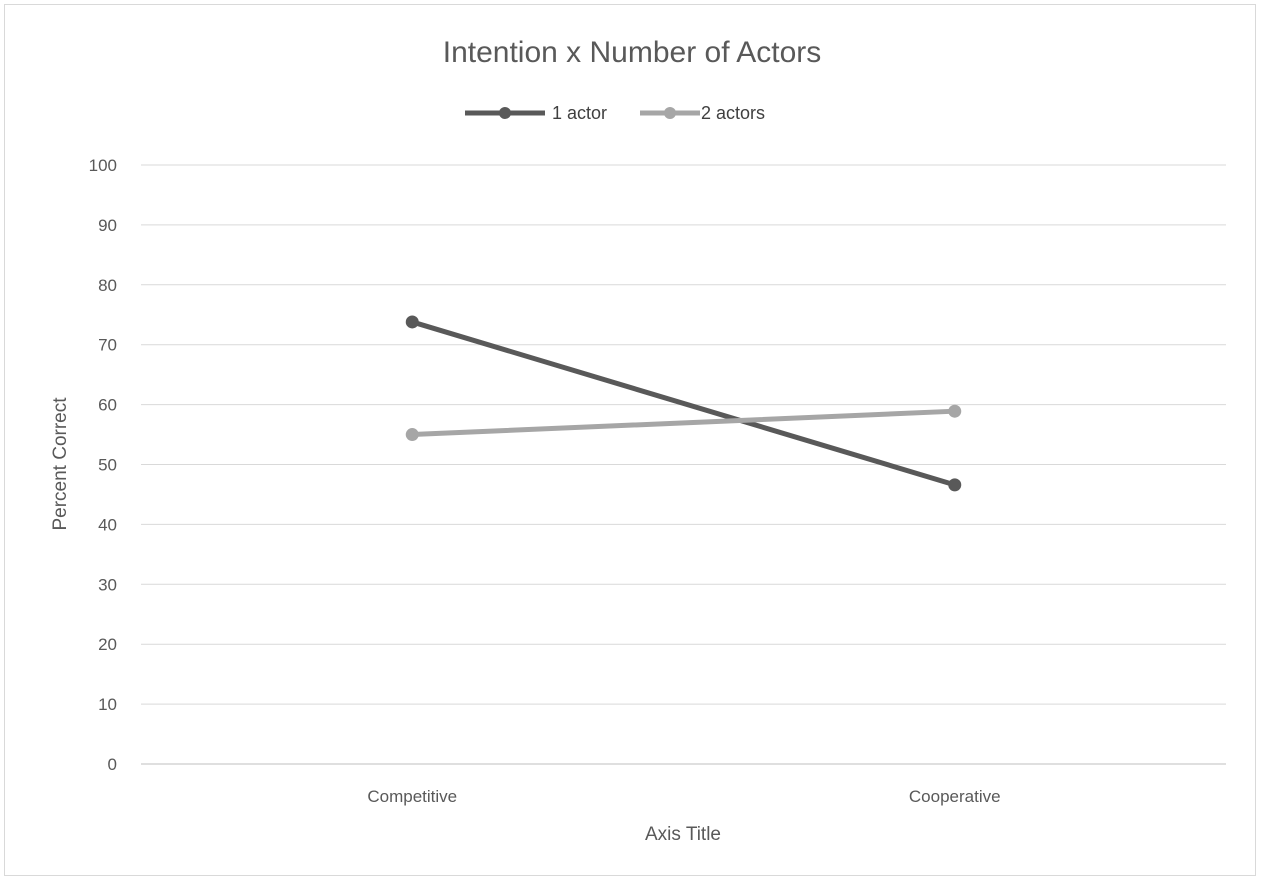 Image resolution: width=1262 pixels, height=880 pixels. What do you see at coordinates (107, 644) in the screenshot?
I see `y-tick-label: 20` at bounding box center [107, 644].